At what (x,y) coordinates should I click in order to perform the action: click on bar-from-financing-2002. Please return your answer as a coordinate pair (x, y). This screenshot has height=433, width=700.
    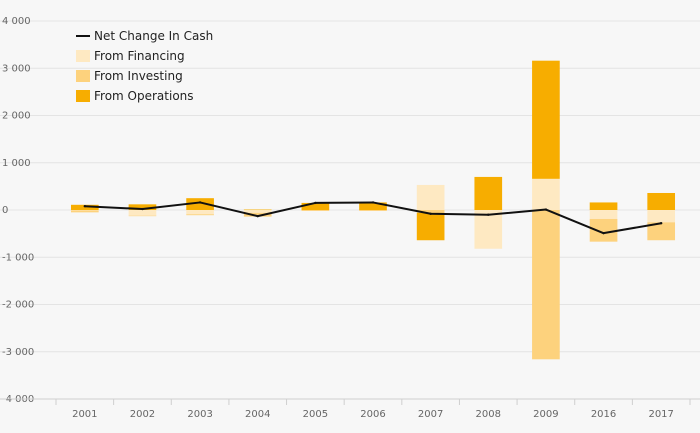
    Looking at the image, I should click on (142, 213).